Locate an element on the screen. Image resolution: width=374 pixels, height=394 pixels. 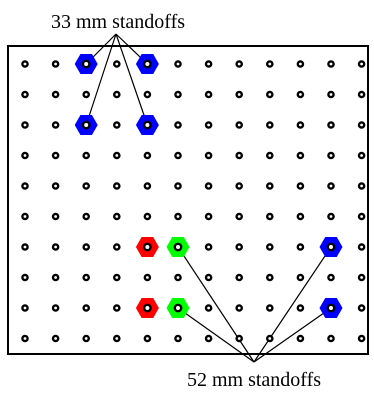
top-label: 33 mm standoffs is located at coordinates (118, 22).